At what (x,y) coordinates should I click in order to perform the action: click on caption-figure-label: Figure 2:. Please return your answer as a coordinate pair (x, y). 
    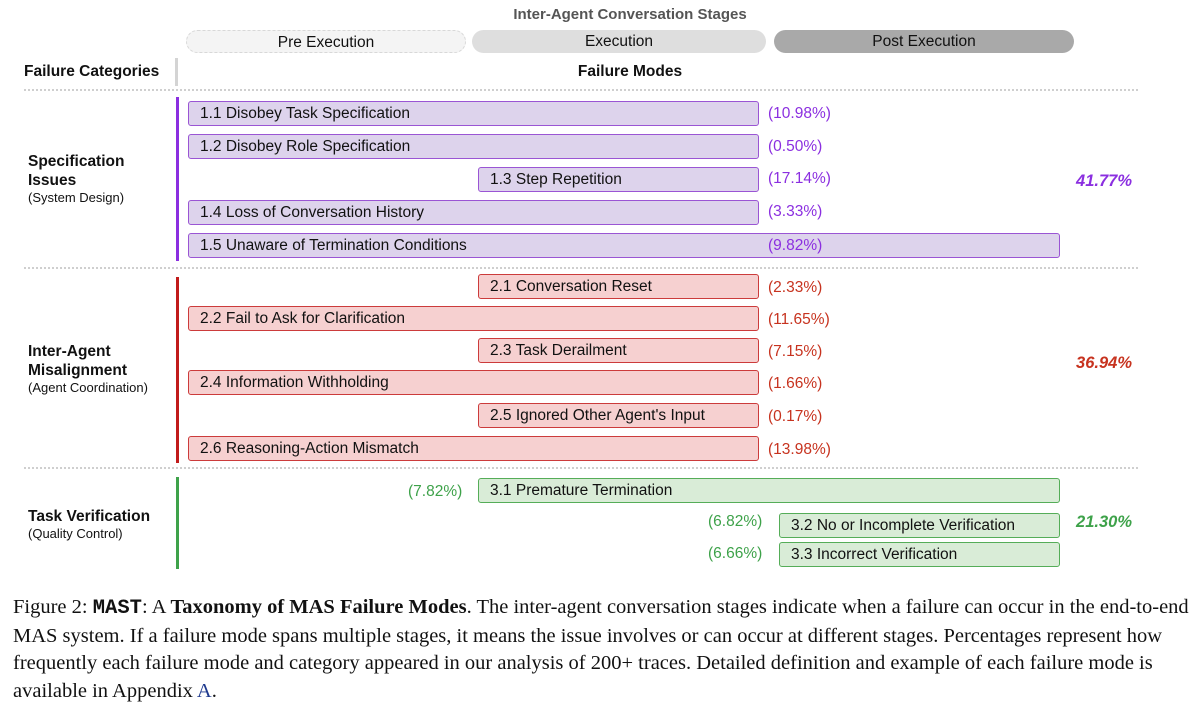
    Looking at the image, I should click on (53, 607).